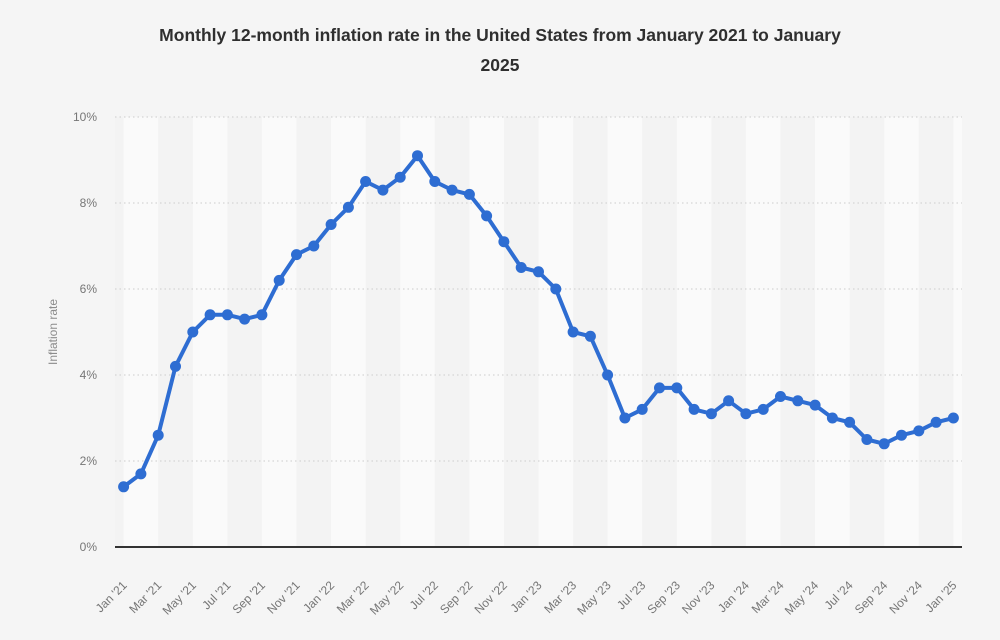 This screenshot has height=640, width=1000. I want to click on y-axis-title: Inflation rate, so click(53, 332).